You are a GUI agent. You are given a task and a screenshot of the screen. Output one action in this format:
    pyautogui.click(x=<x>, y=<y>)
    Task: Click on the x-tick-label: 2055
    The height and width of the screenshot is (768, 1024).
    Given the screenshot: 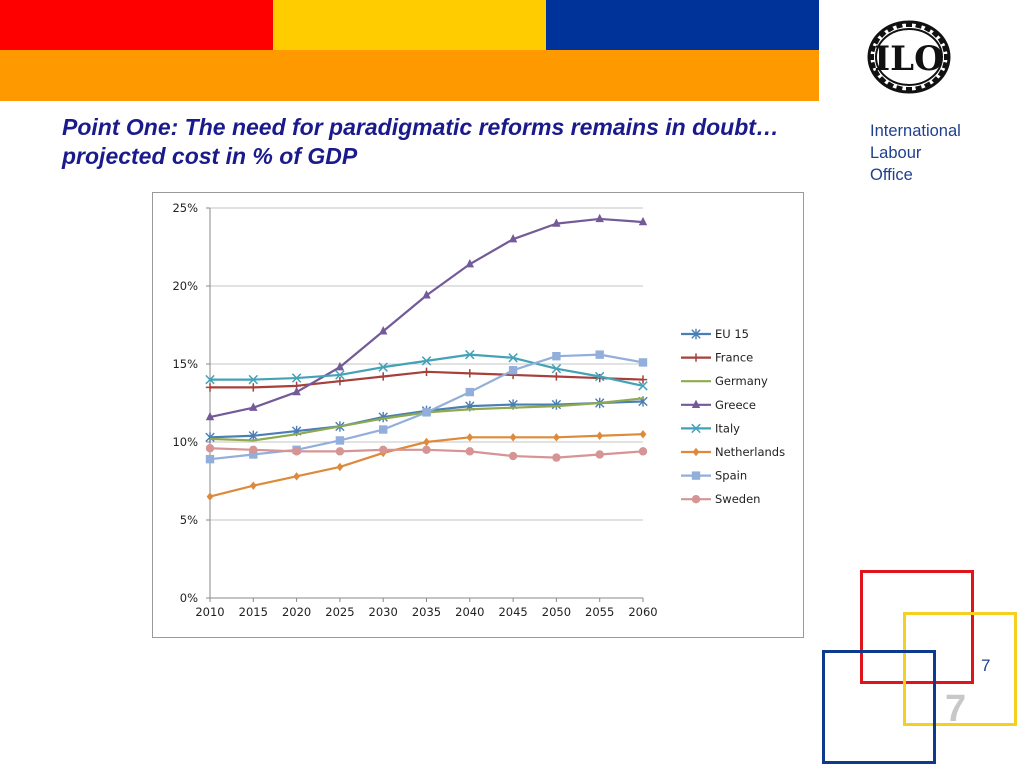 What is the action you would take?
    pyautogui.click(x=599, y=612)
    